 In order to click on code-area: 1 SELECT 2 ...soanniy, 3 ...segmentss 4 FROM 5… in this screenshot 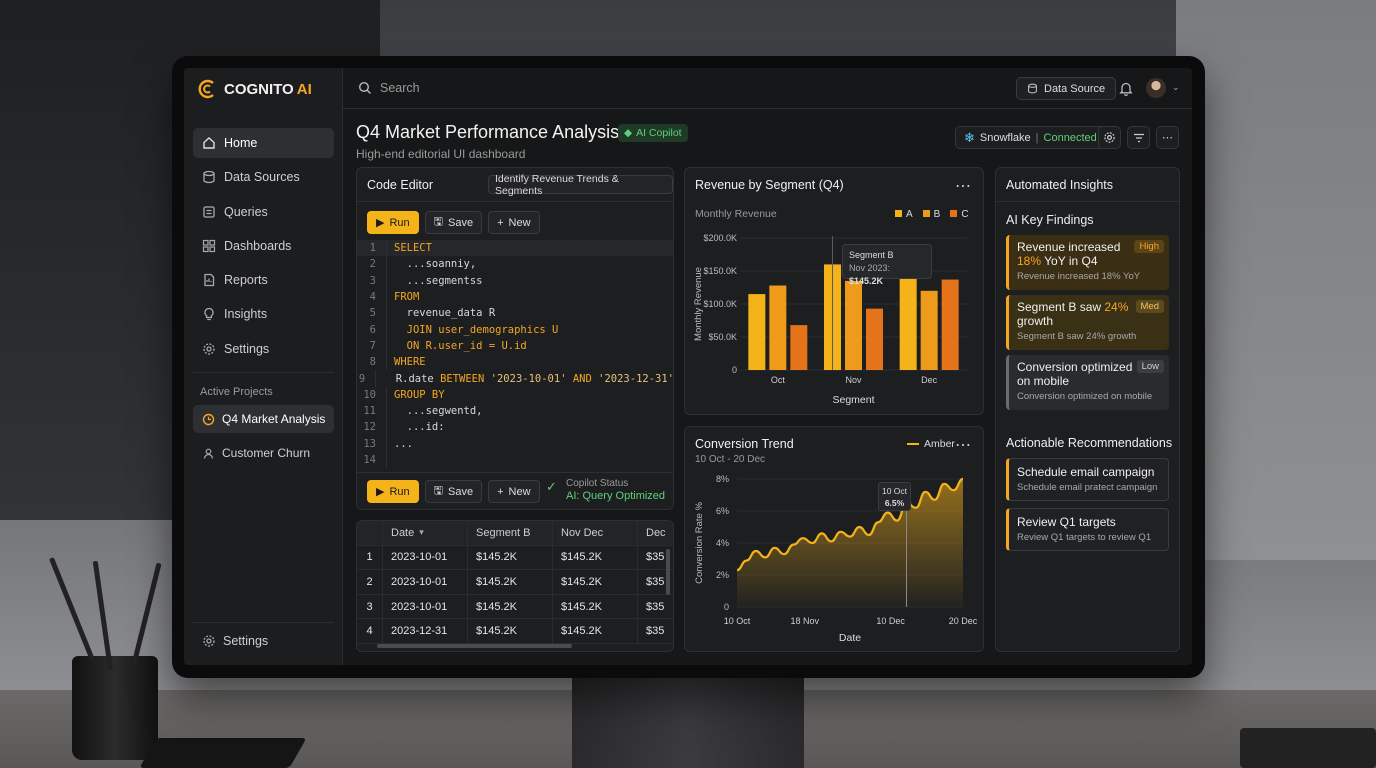, I will do `click(515, 356)`.